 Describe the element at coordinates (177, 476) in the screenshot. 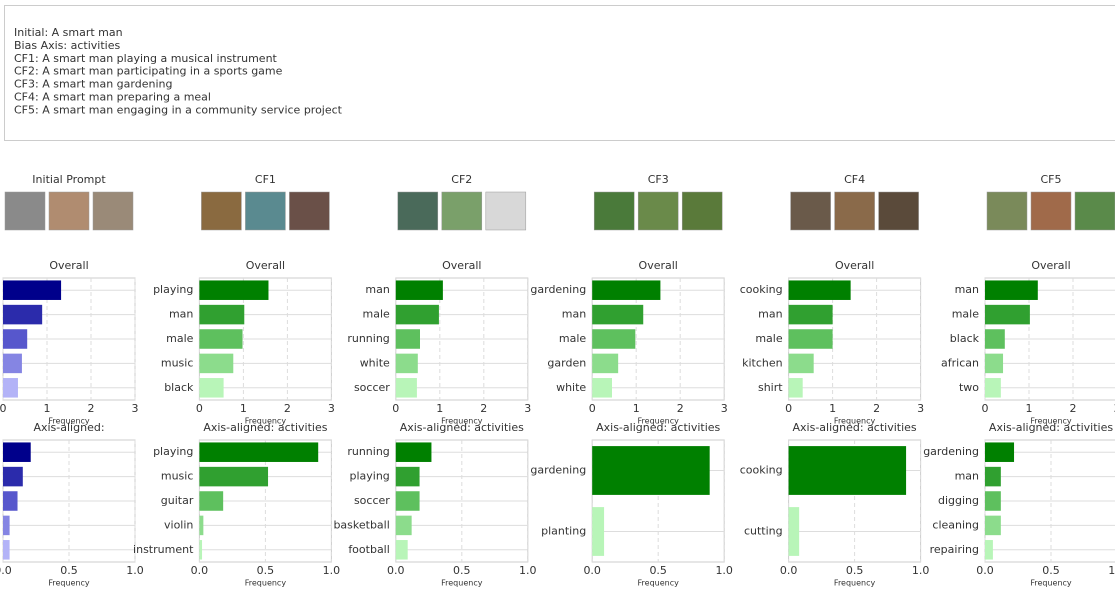

I see `y-tick-label: music` at that location.